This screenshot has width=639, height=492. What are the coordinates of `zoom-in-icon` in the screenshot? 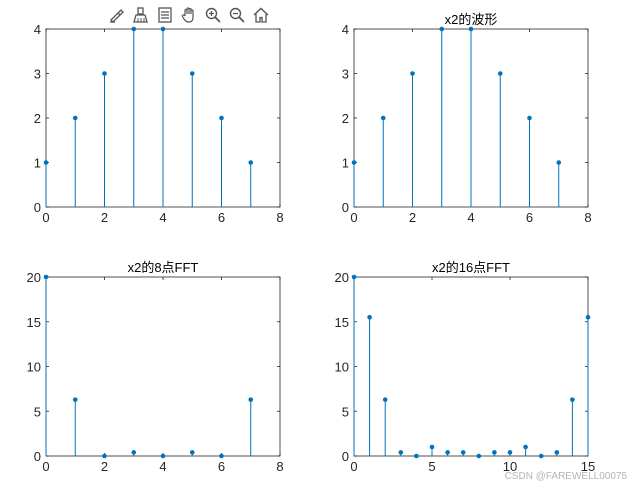 It's located at (213, 15).